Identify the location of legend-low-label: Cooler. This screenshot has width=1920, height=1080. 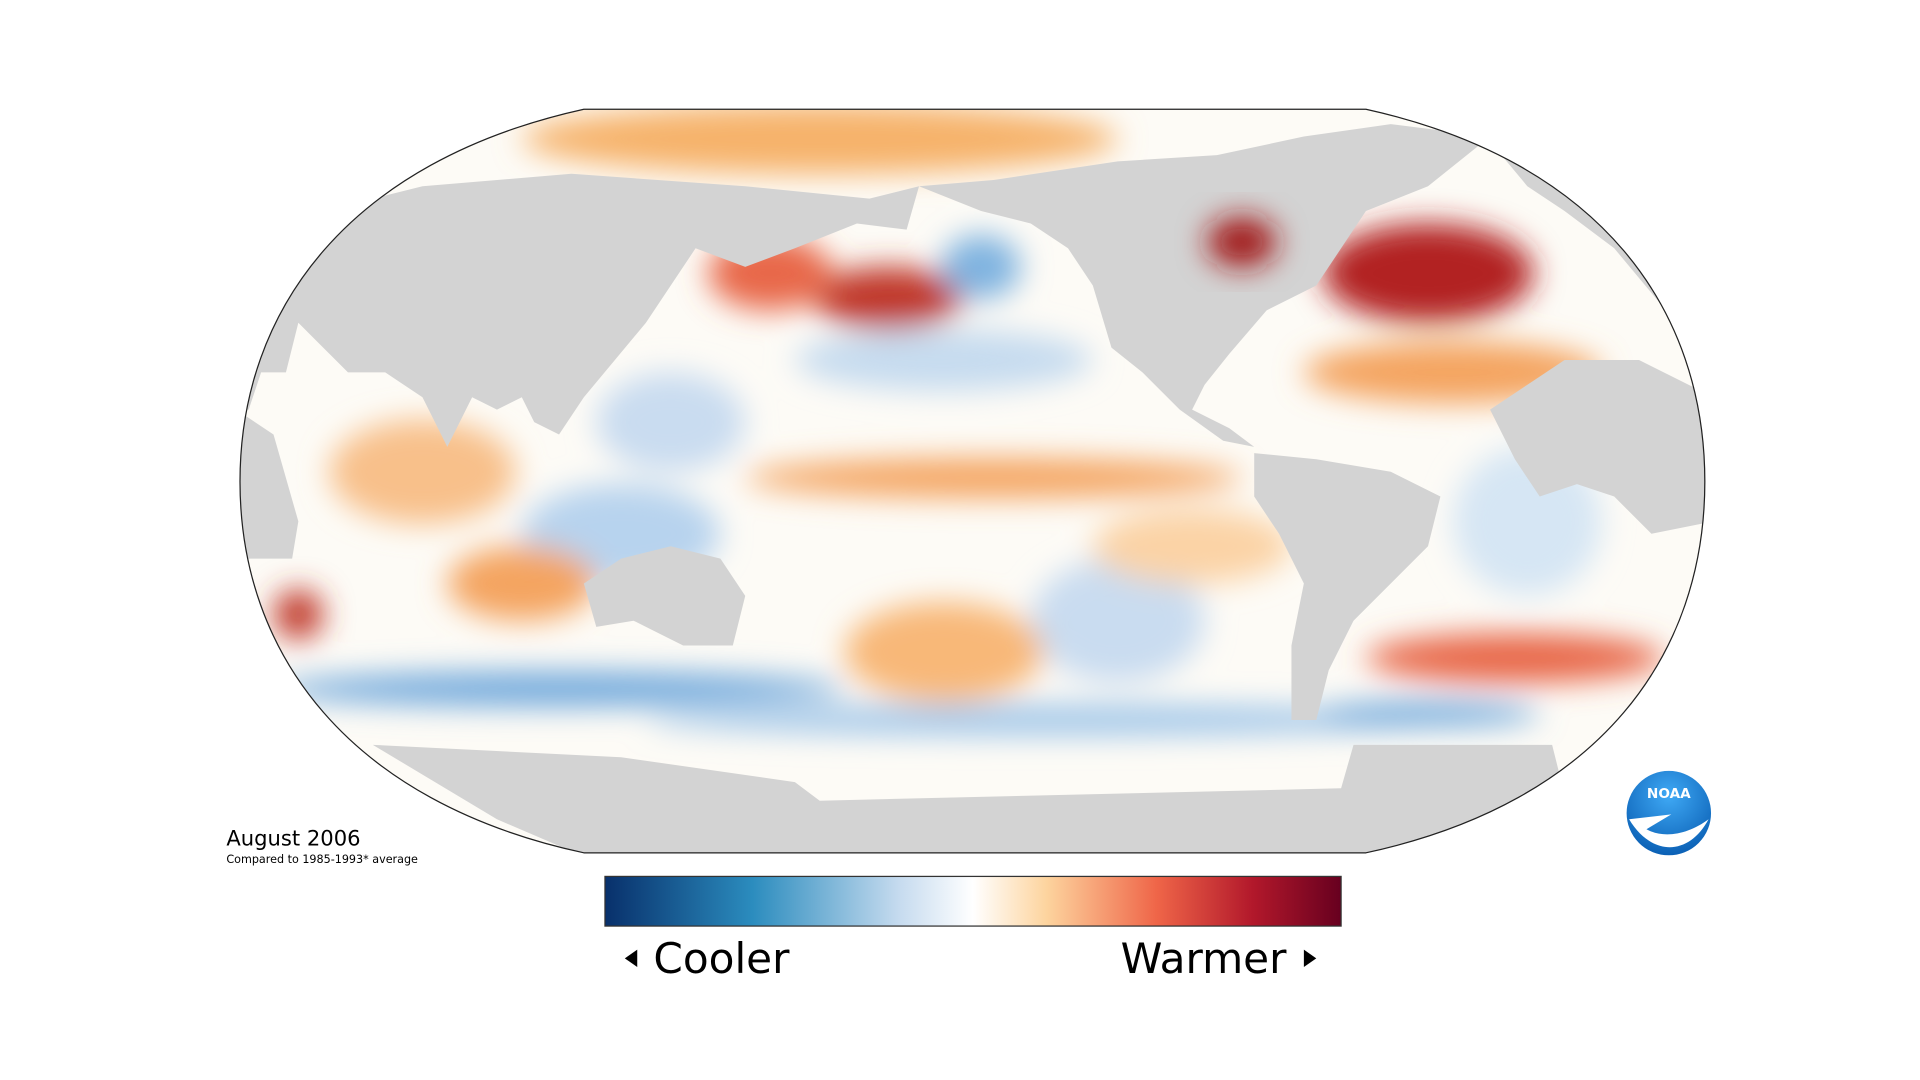
(721, 958).